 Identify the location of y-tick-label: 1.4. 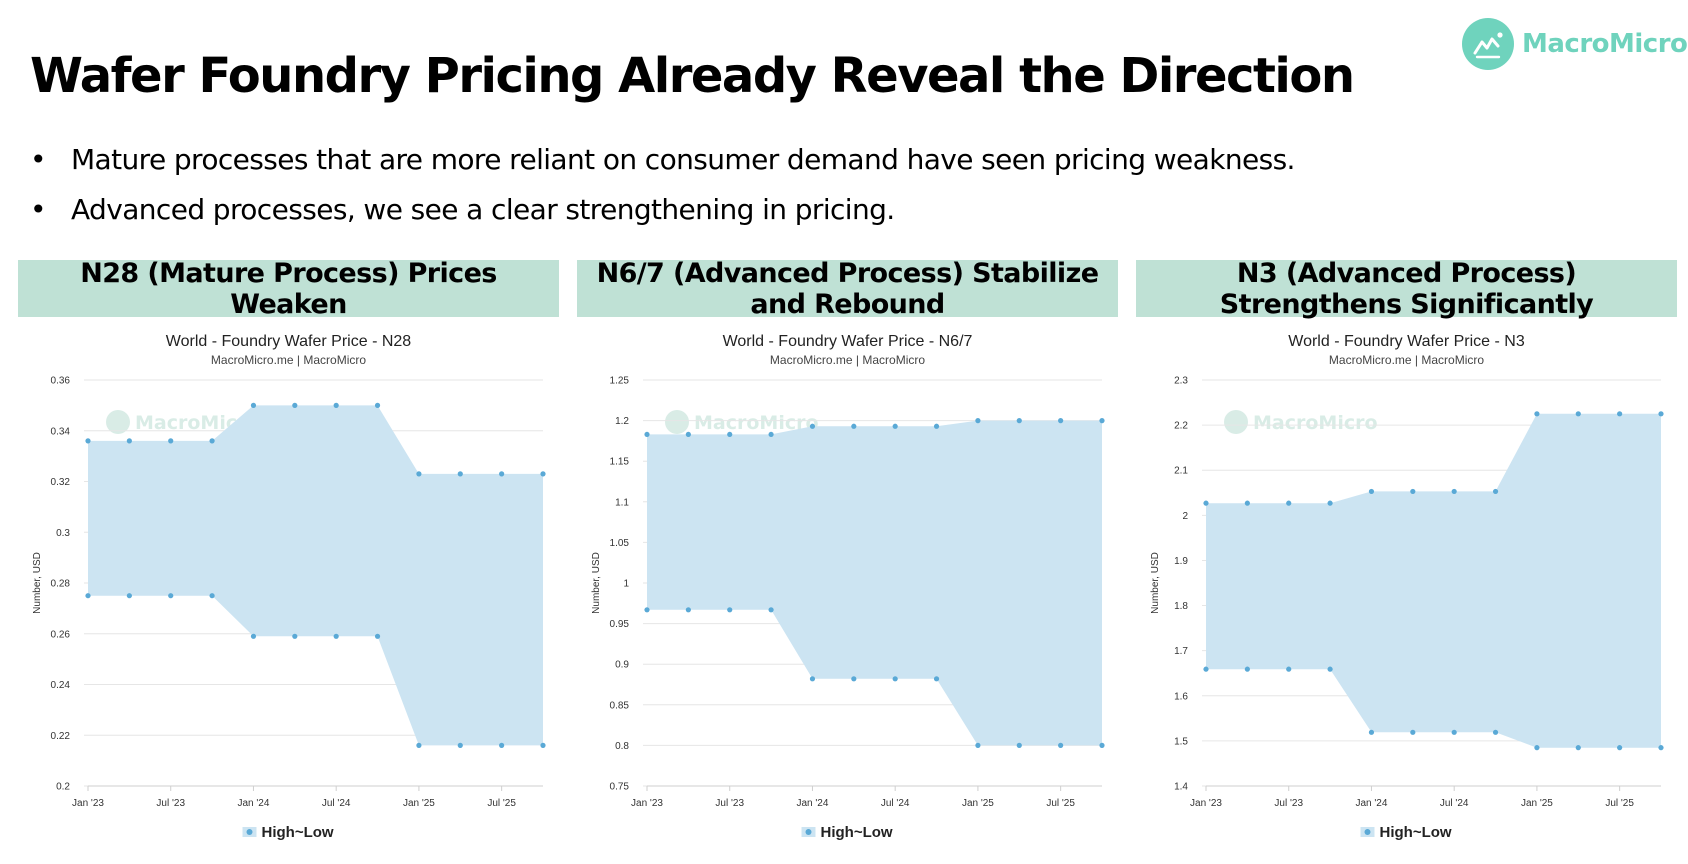
(1181, 787).